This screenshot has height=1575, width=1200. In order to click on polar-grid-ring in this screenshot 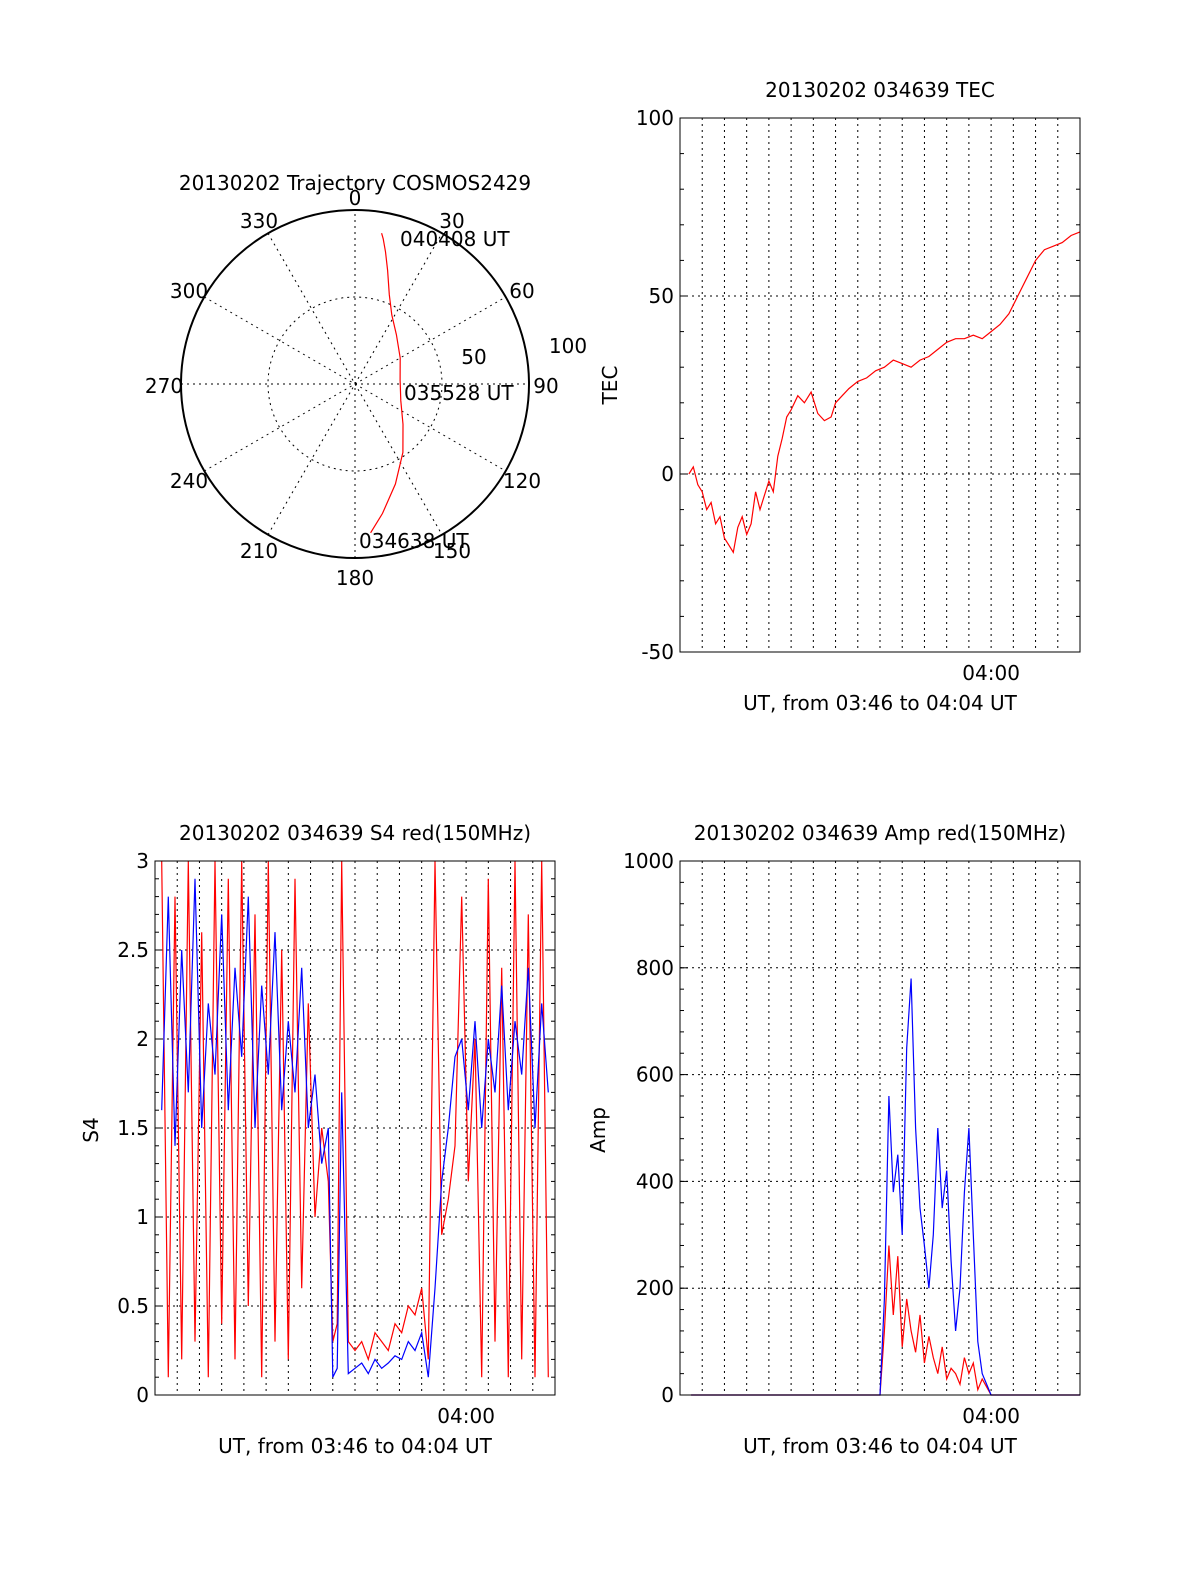, I will do `click(355, 384)`.